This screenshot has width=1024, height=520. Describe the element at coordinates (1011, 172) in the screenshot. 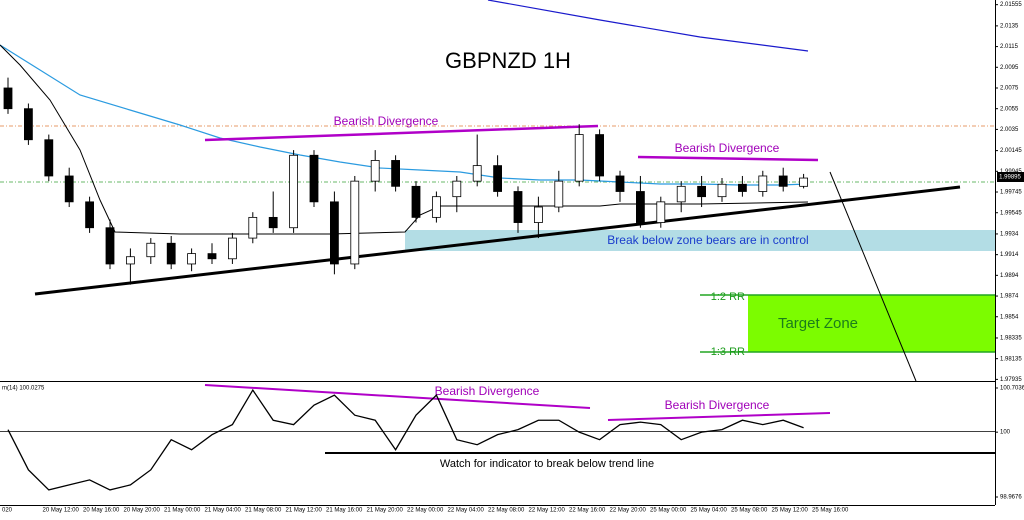

I see `y-tick-label: 1.99945` at that location.